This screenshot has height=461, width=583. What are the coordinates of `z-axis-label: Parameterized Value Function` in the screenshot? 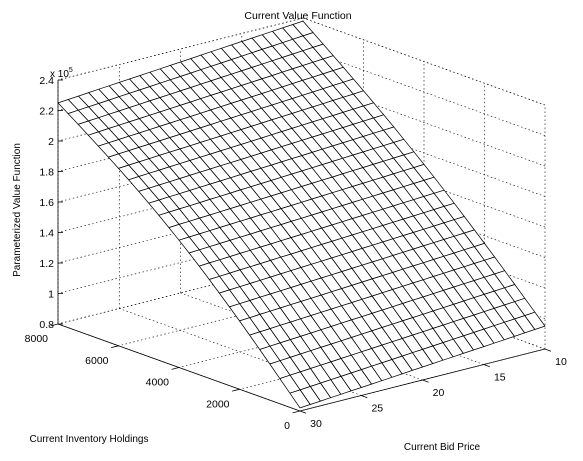 It's located at (17, 210).